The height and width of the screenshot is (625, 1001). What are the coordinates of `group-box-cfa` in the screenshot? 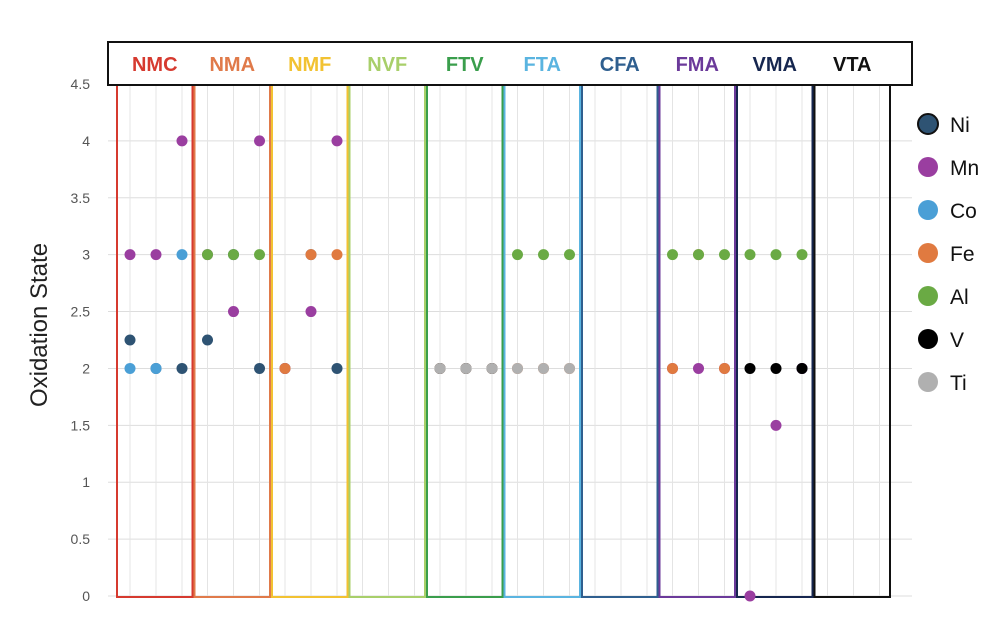 It's located at (620, 340).